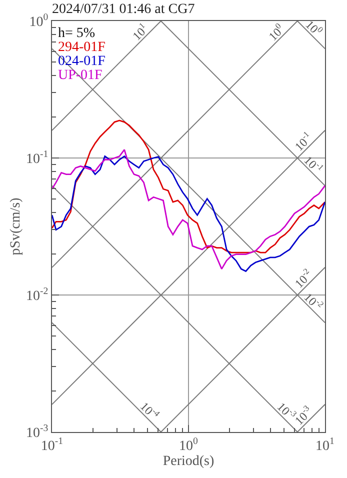 The width and height of the screenshot is (347, 478). What do you see at coordinates (188, 462) in the screenshot?
I see `x-axis-title: Period(s)` at bounding box center [188, 462].